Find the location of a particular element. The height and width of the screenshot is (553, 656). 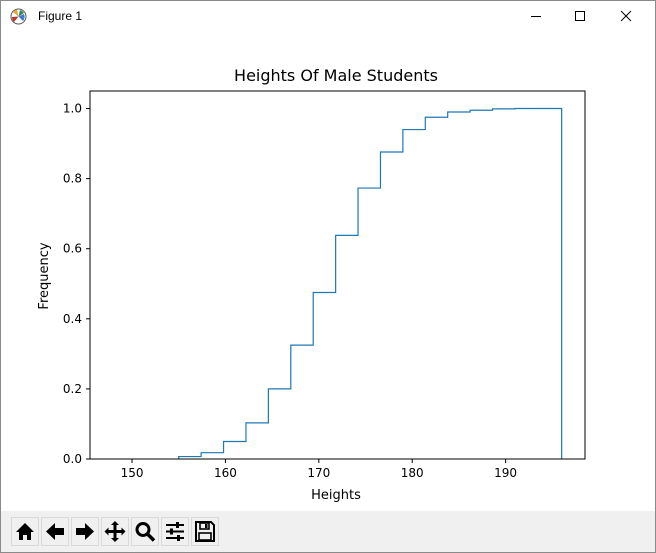

x-tick-label: 180 is located at coordinates (412, 473).